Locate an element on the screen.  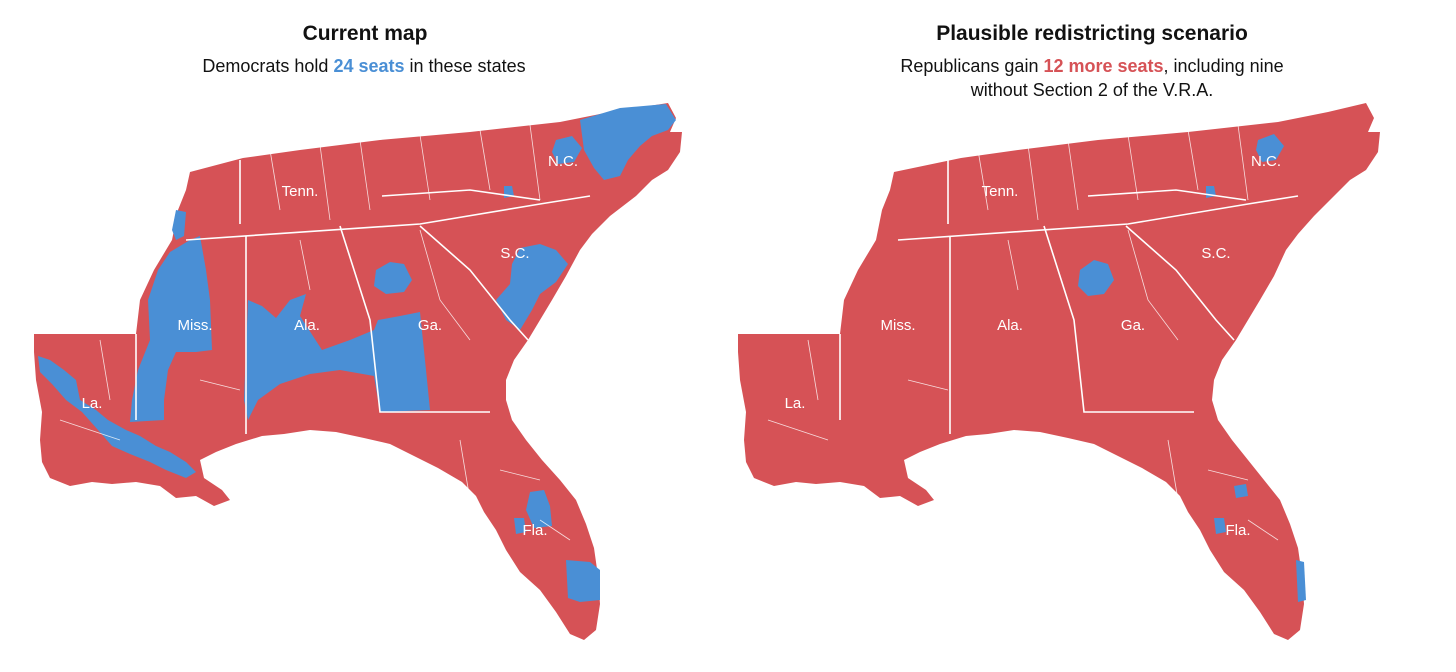
republican-gain-highlight: 12 more seats is located at coordinates (1103, 66).